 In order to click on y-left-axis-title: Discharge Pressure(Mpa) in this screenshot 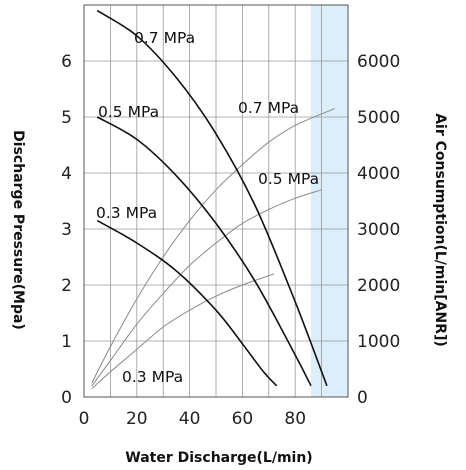, I will do `click(18, 230)`.